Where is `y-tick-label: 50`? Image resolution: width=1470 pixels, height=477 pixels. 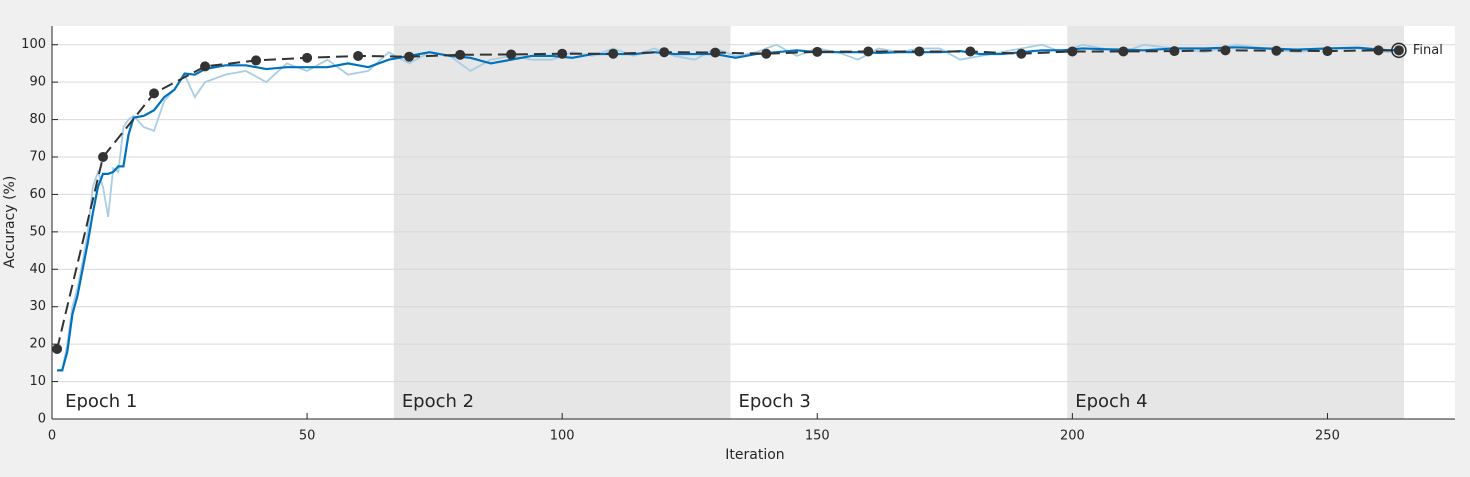
y-tick-label: 50 is located at coordinates (37, 231).